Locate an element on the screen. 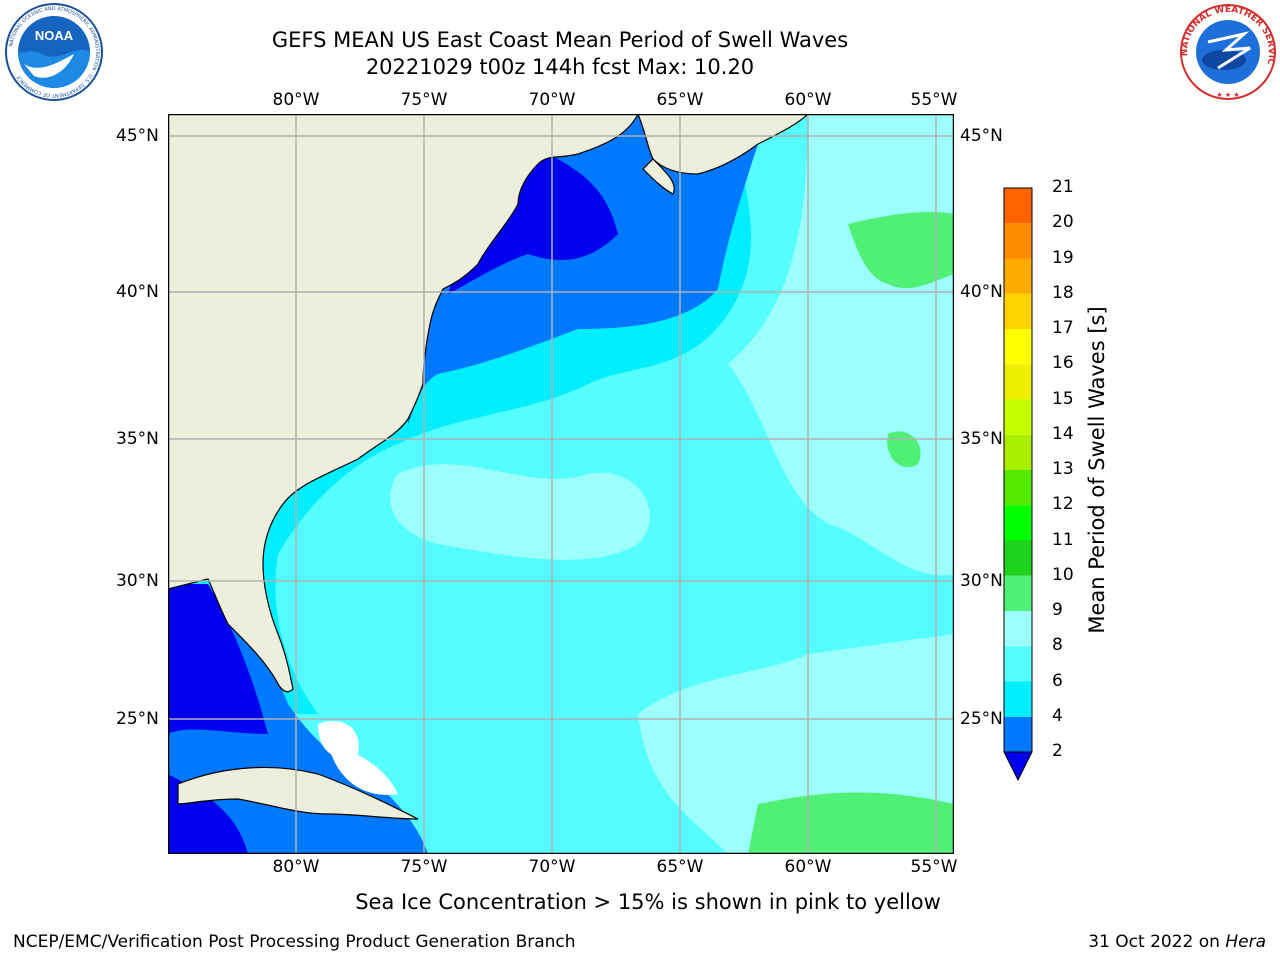  lat-label-right: 30°N is located at coordinates (981, 581).